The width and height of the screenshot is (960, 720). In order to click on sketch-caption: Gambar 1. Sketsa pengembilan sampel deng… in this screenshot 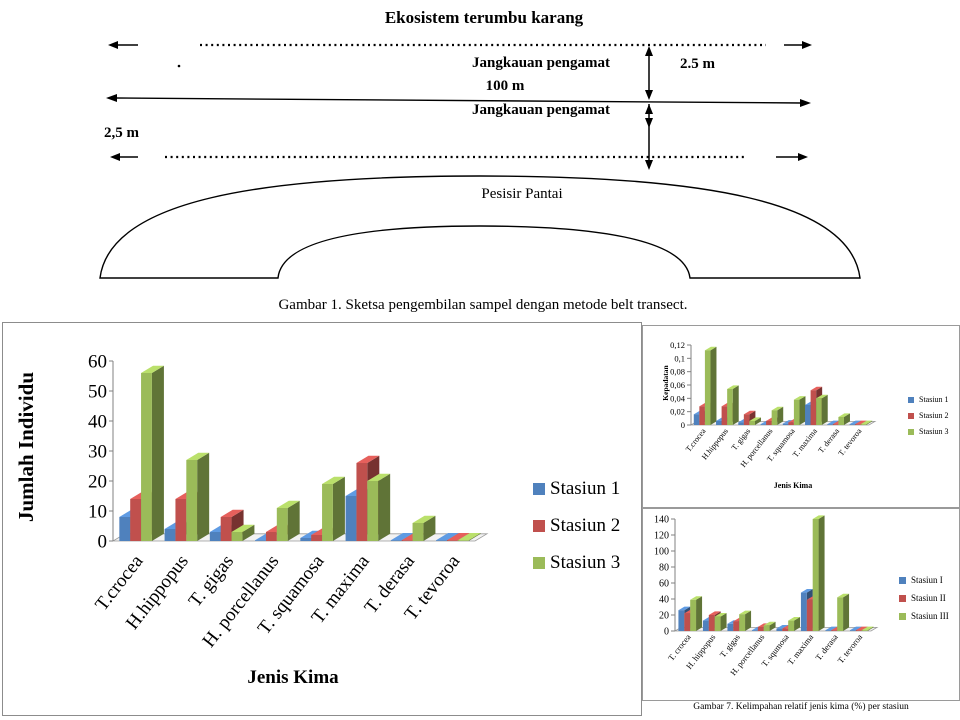, I will do `click(482, 305)`.